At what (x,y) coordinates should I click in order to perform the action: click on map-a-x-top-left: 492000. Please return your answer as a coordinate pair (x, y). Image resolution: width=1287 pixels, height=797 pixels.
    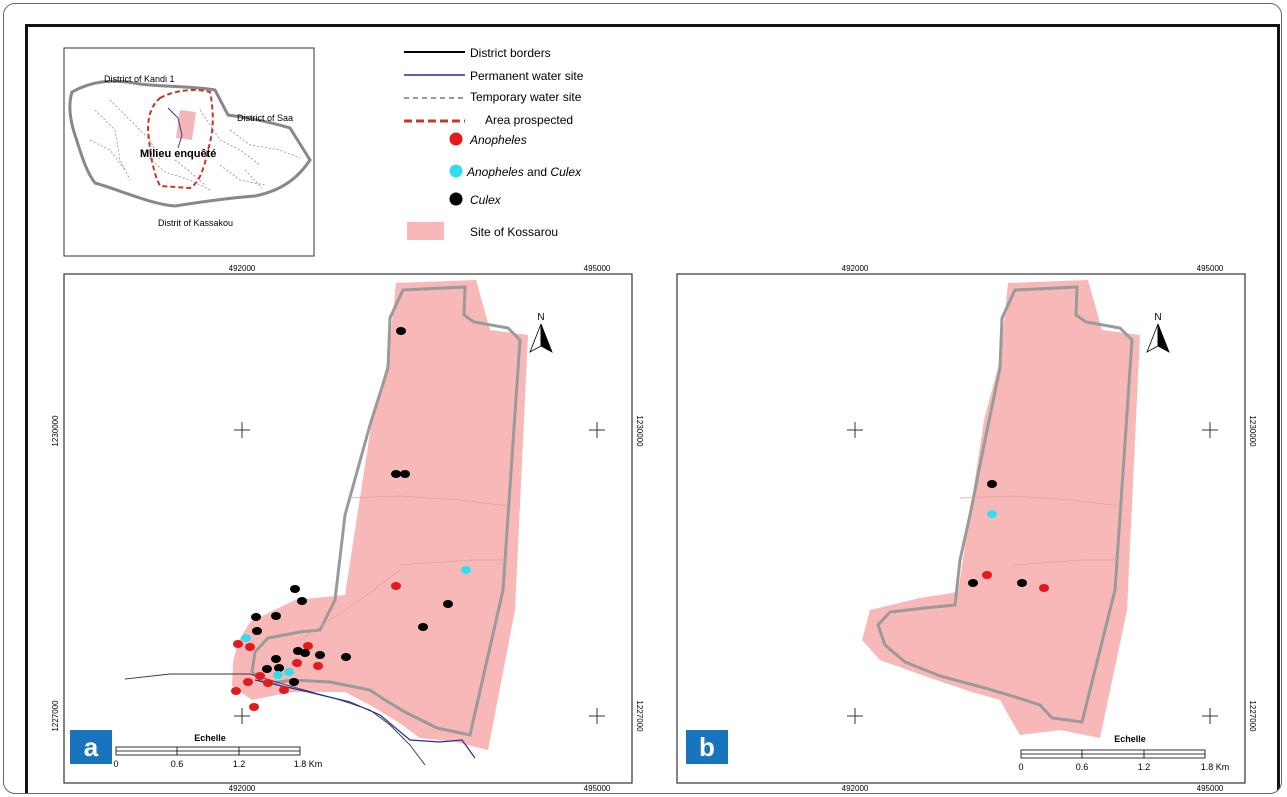
    Looking at the image, I should click on (242, 268).